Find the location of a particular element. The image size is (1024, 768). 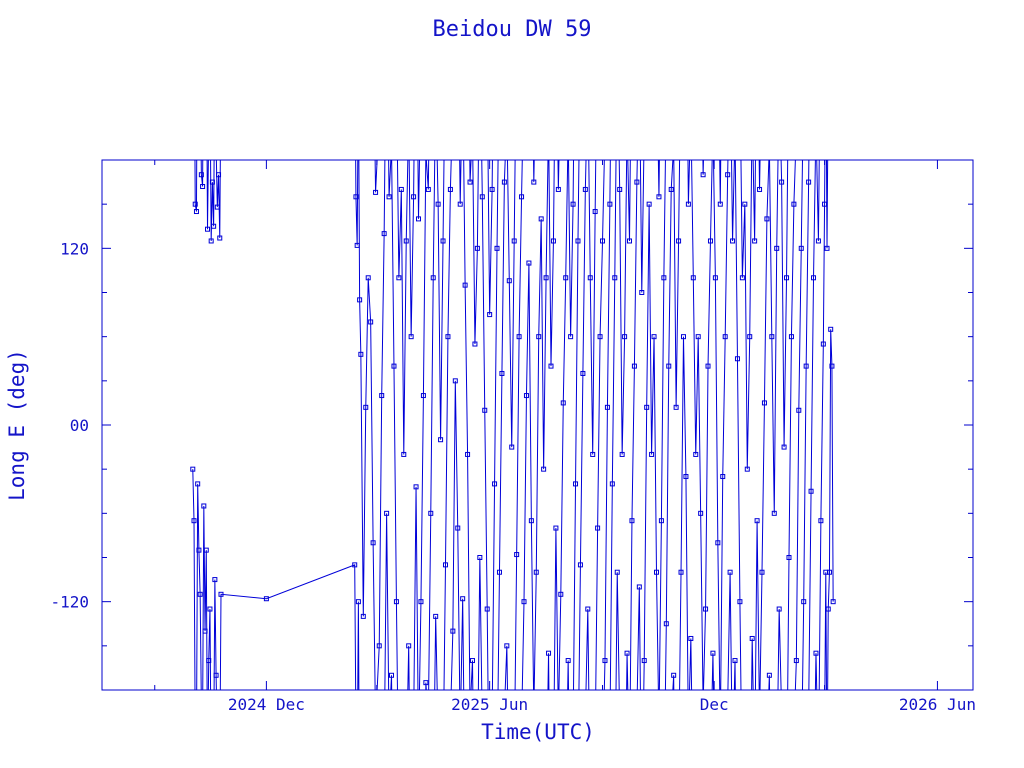

y-axis-title: Long E (deg) is located at coordinates (17, 425).